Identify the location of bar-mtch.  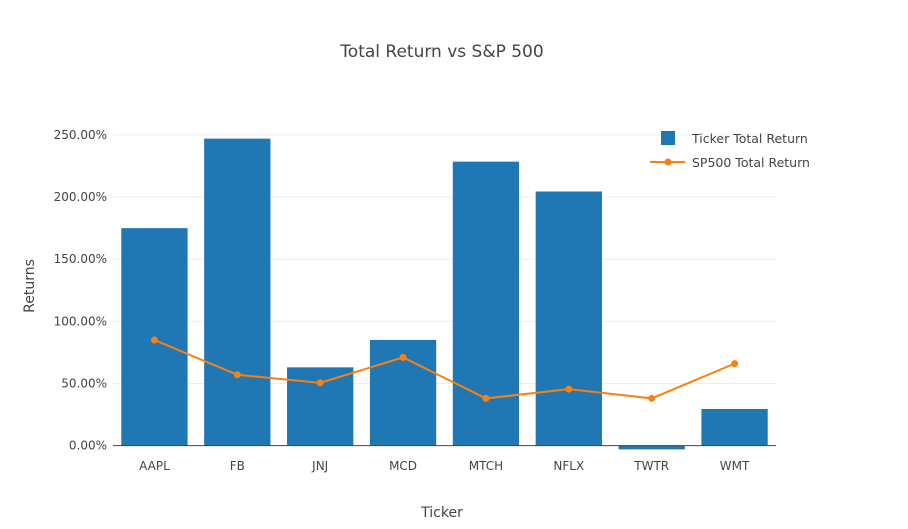
(486, 303).